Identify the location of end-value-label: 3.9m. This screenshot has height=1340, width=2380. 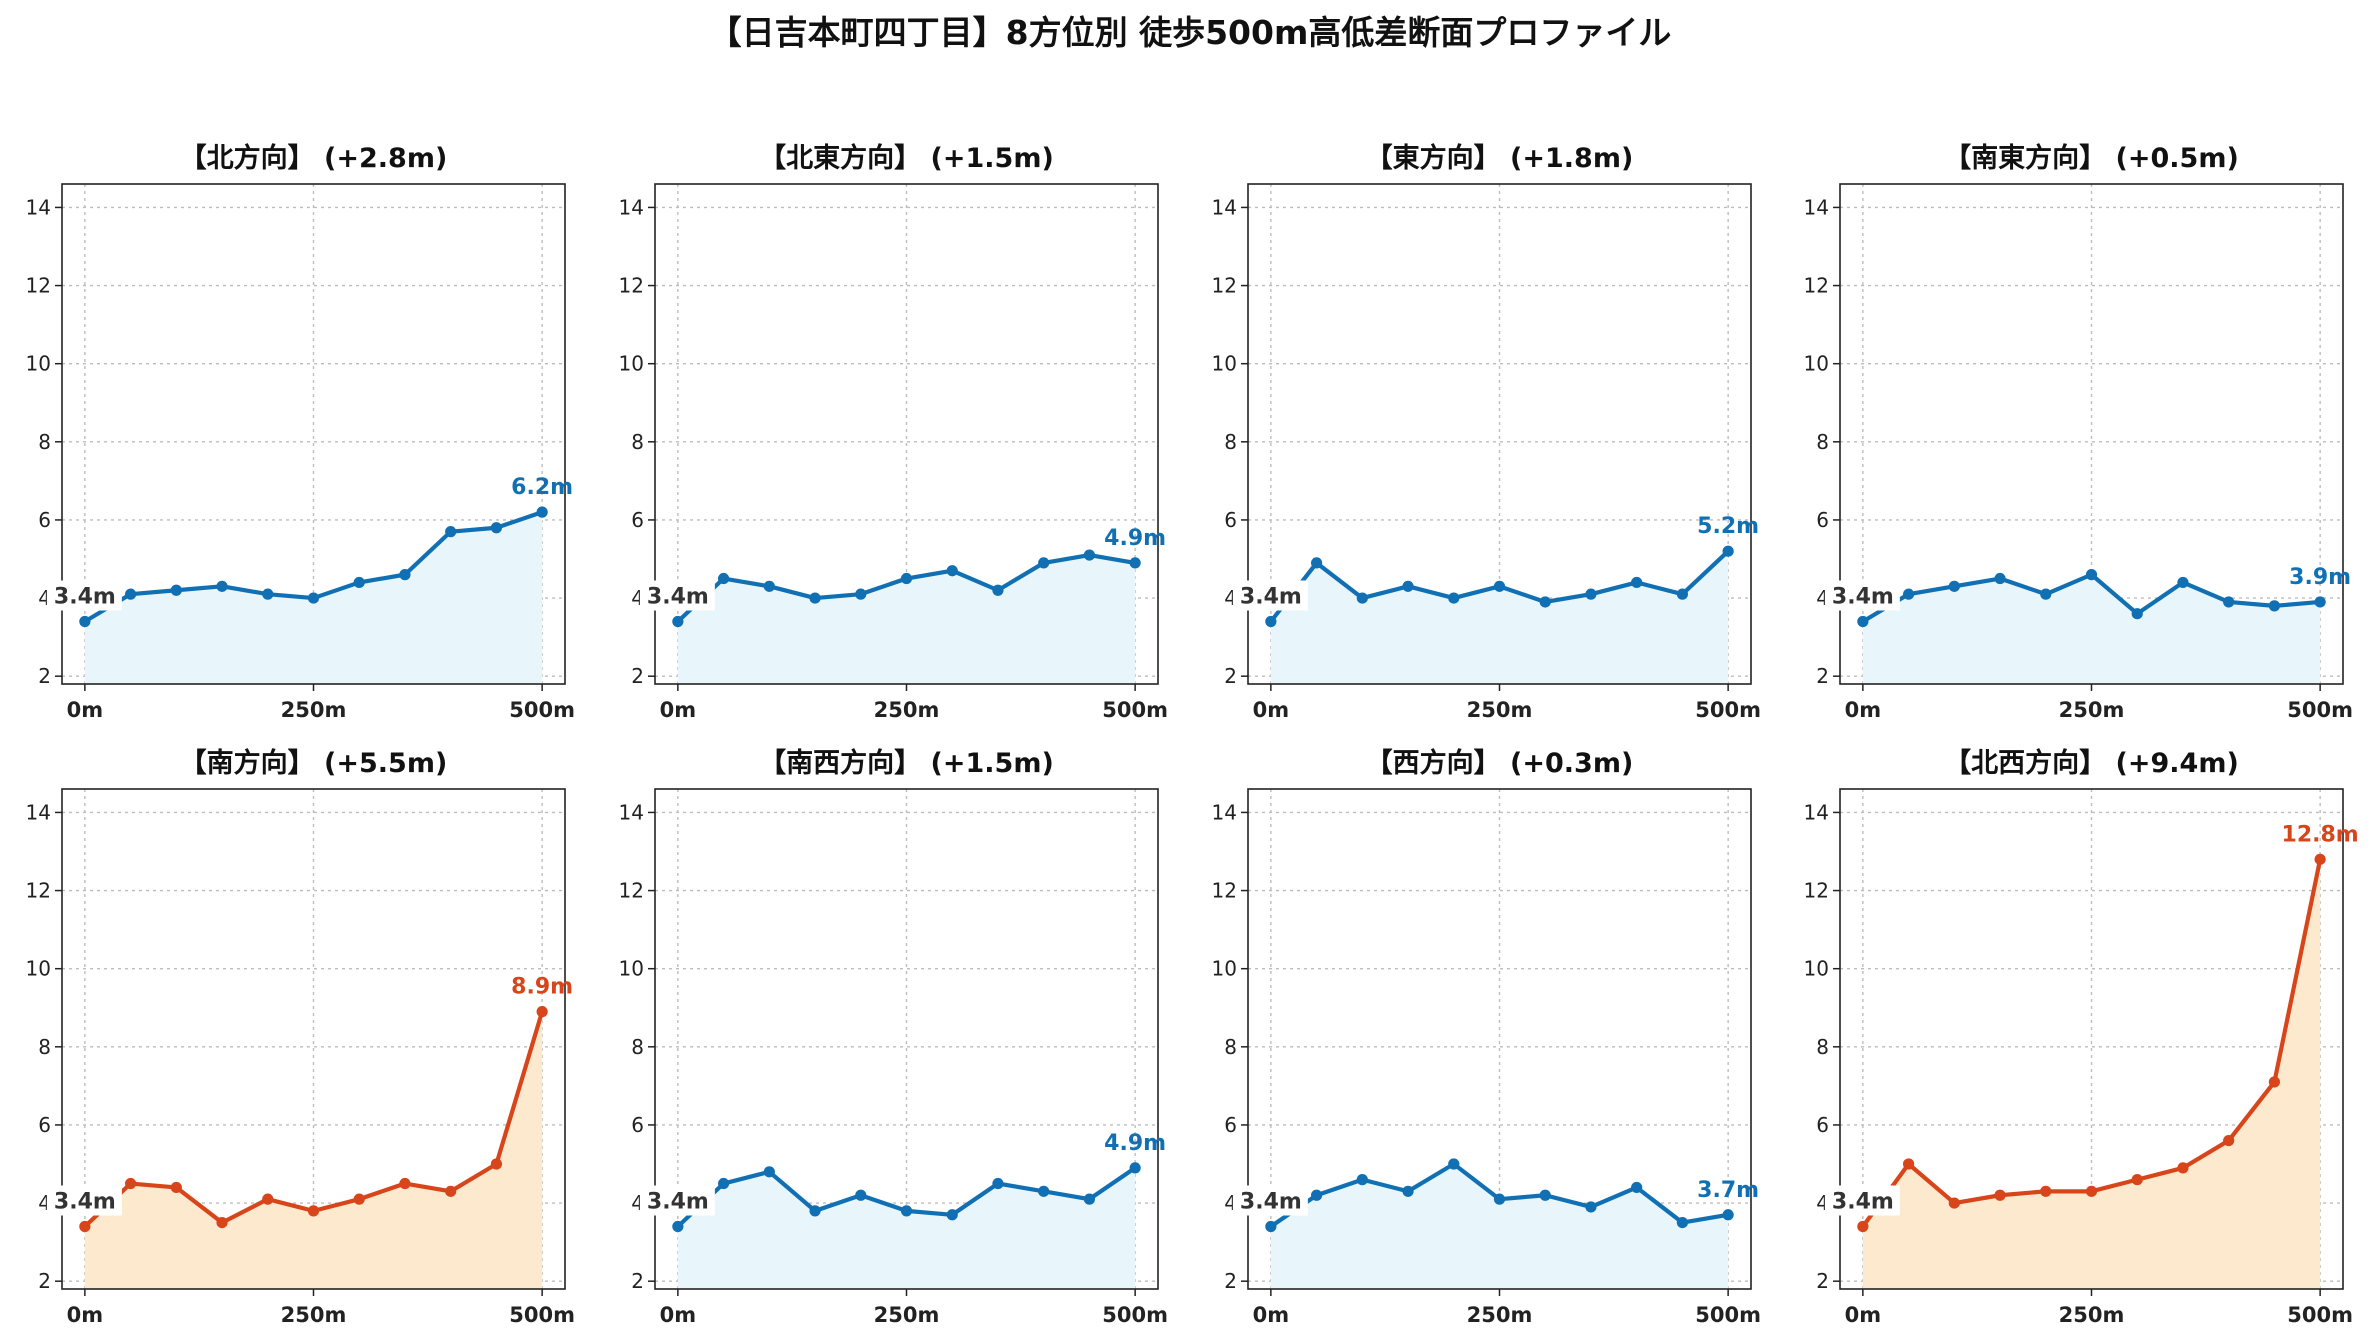
(2320, 577).